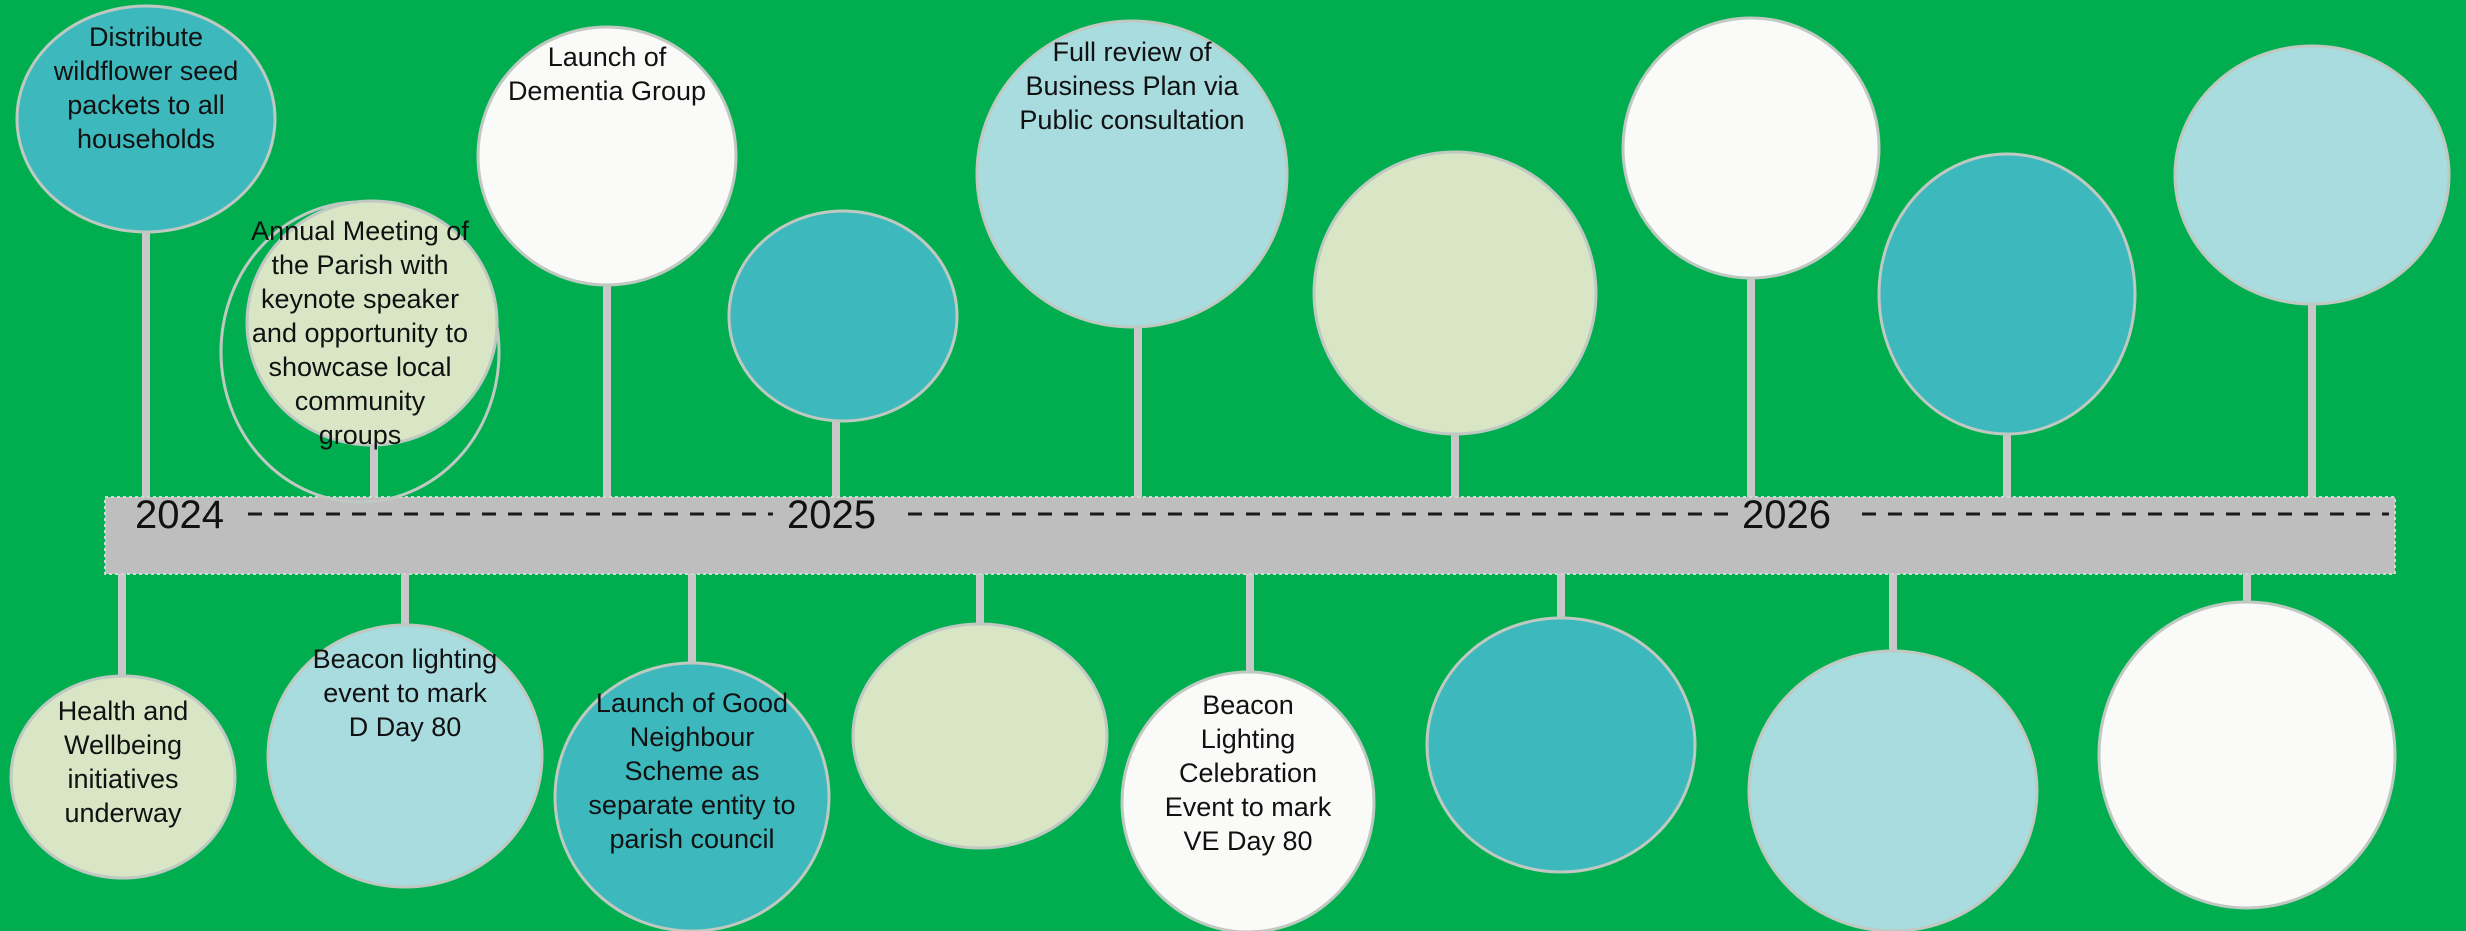  I want to click on event-label-line: initiatives, so click(122, 779).